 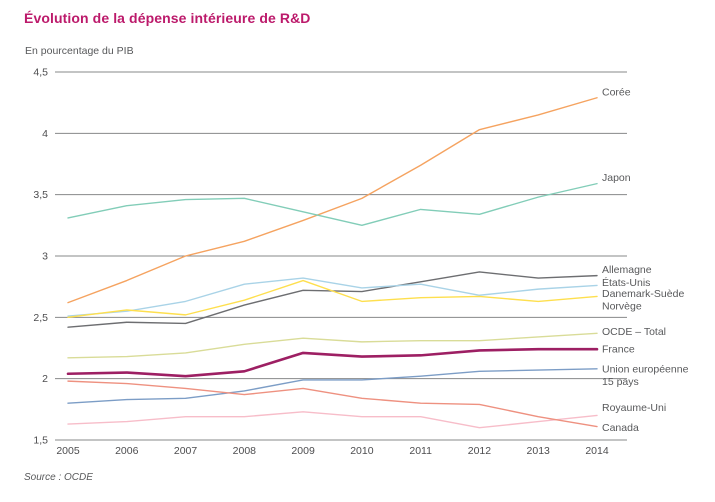 I want to click on y-tick-label: 3,5, so click(x=40, y=195).